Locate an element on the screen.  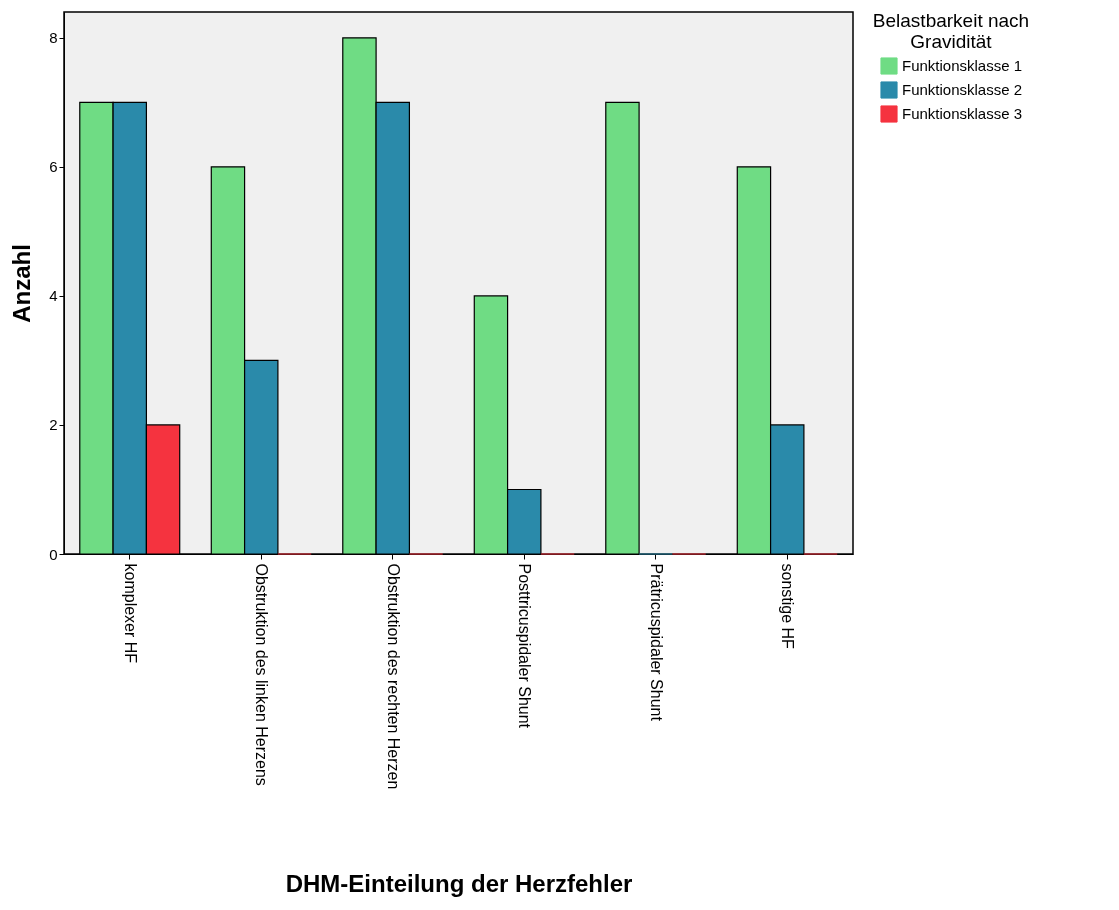
x-tick-label: Posttricuspidaler Shunt is located at coordinates (525, 646).